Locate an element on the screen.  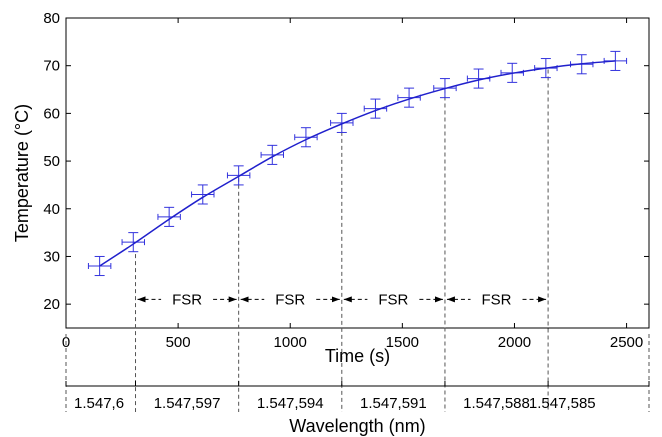
y-tick-label: 30 is located at coordinates (51, 256).